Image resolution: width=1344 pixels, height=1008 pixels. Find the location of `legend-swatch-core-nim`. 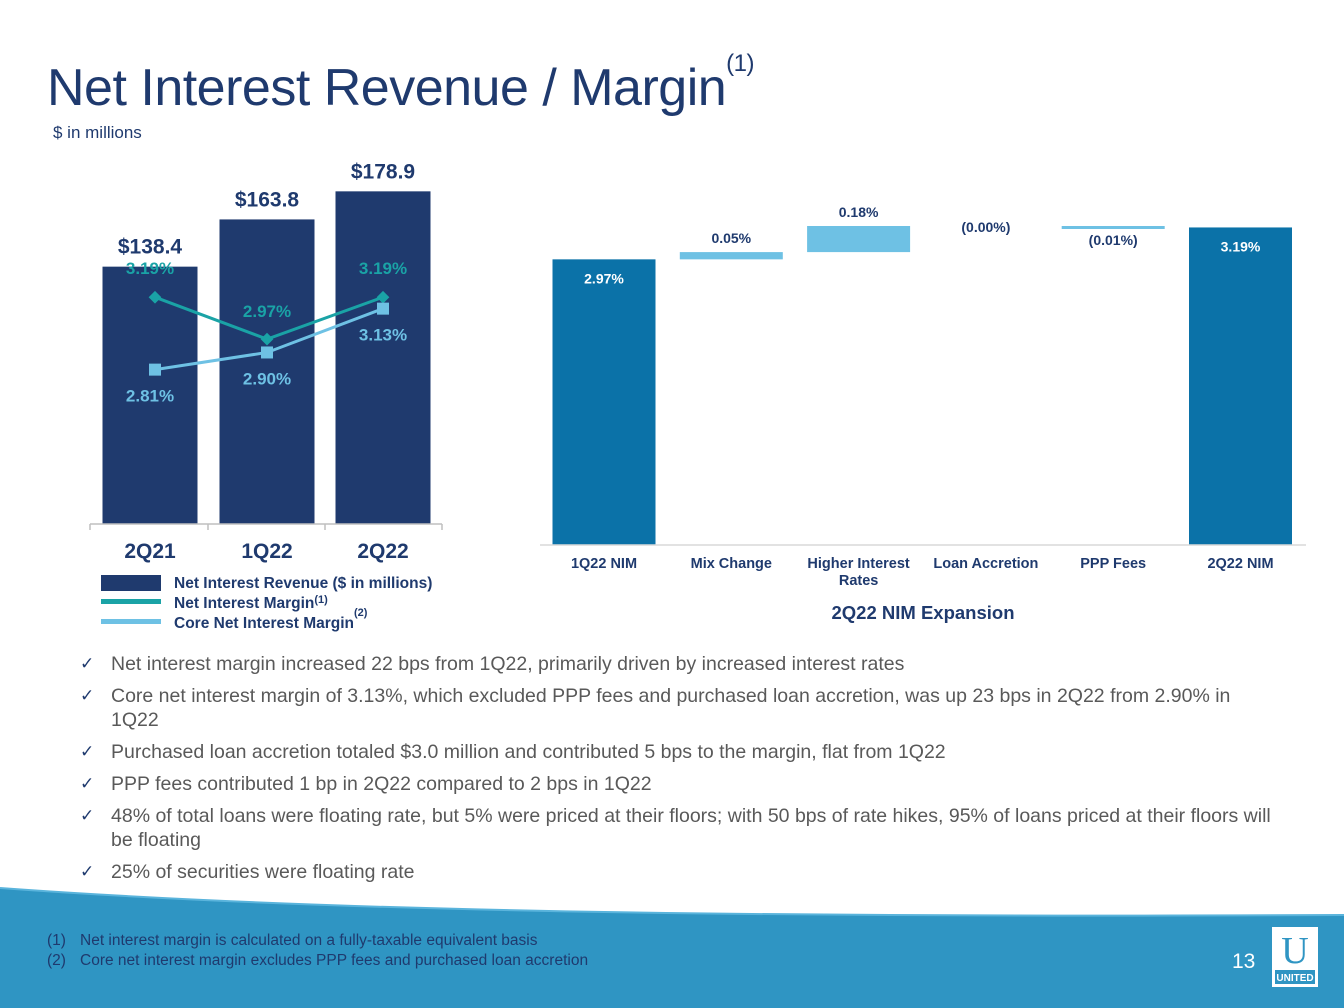

legend-swatch-core-nim is located at coordinates (131, 621).